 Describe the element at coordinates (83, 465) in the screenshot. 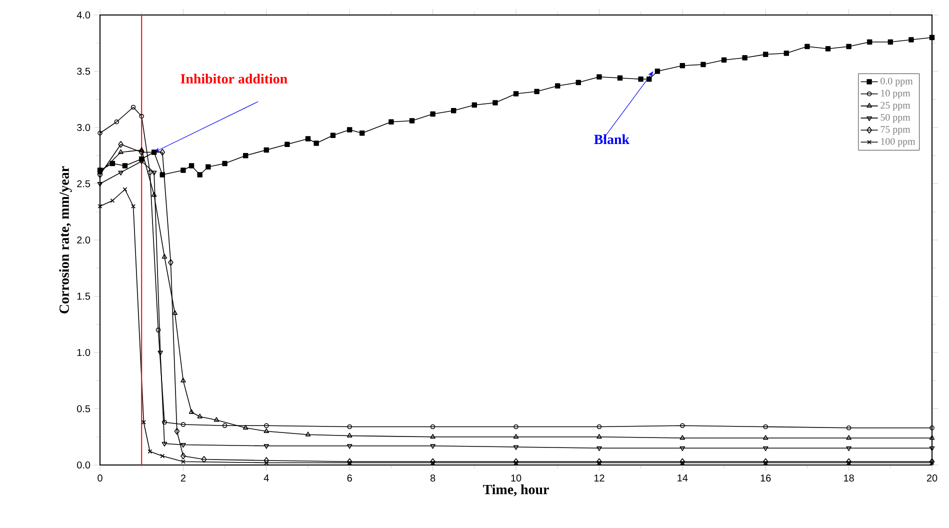

I see `y-tick-label: 0.0` at that location.